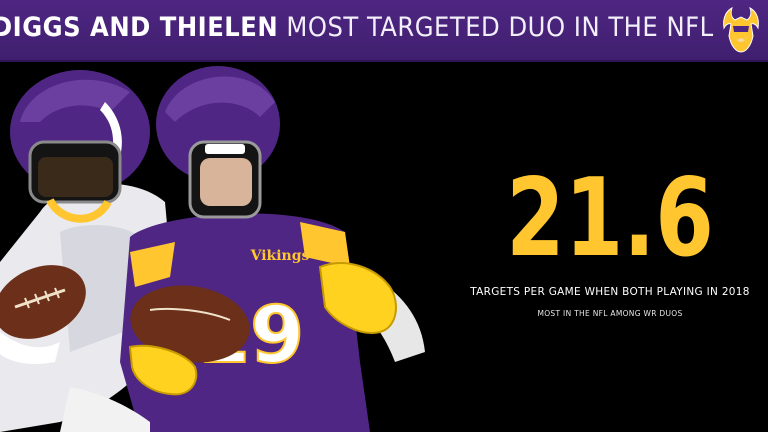  What do you see at coordinates (741, 30) in the screenshot?
I see `vikings-logo-icon` at bounding box center [741, 30].